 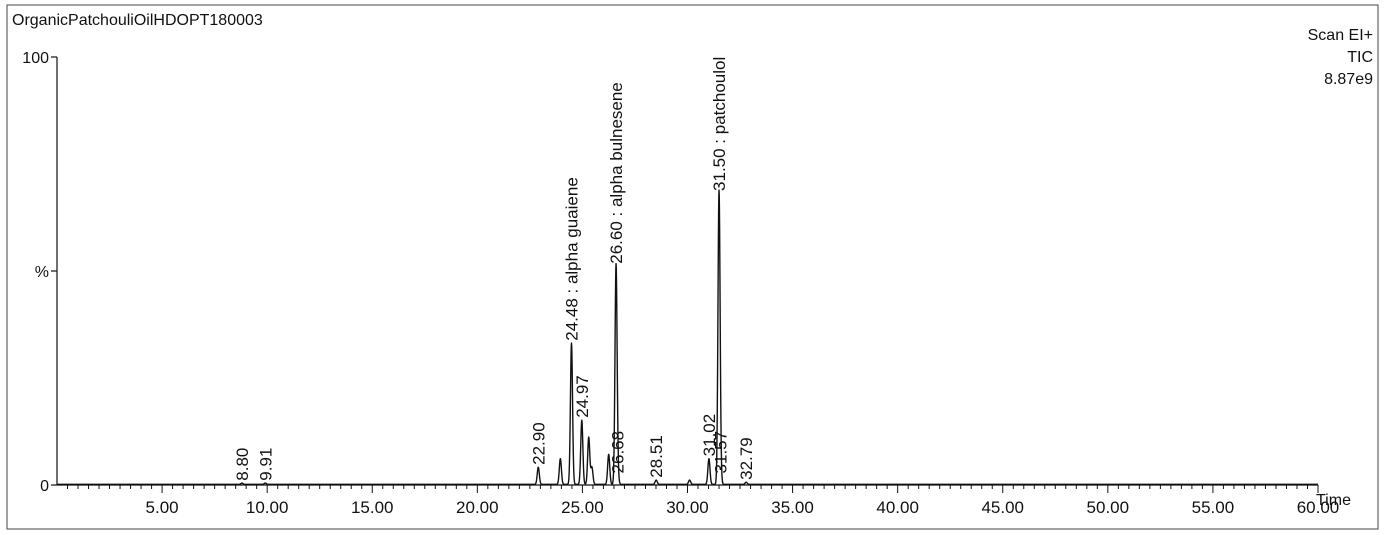 What do you see at coordinates (35, 58) in the screenshot?
I see `y-tick-label: 100` at bounding box center [35, 58].